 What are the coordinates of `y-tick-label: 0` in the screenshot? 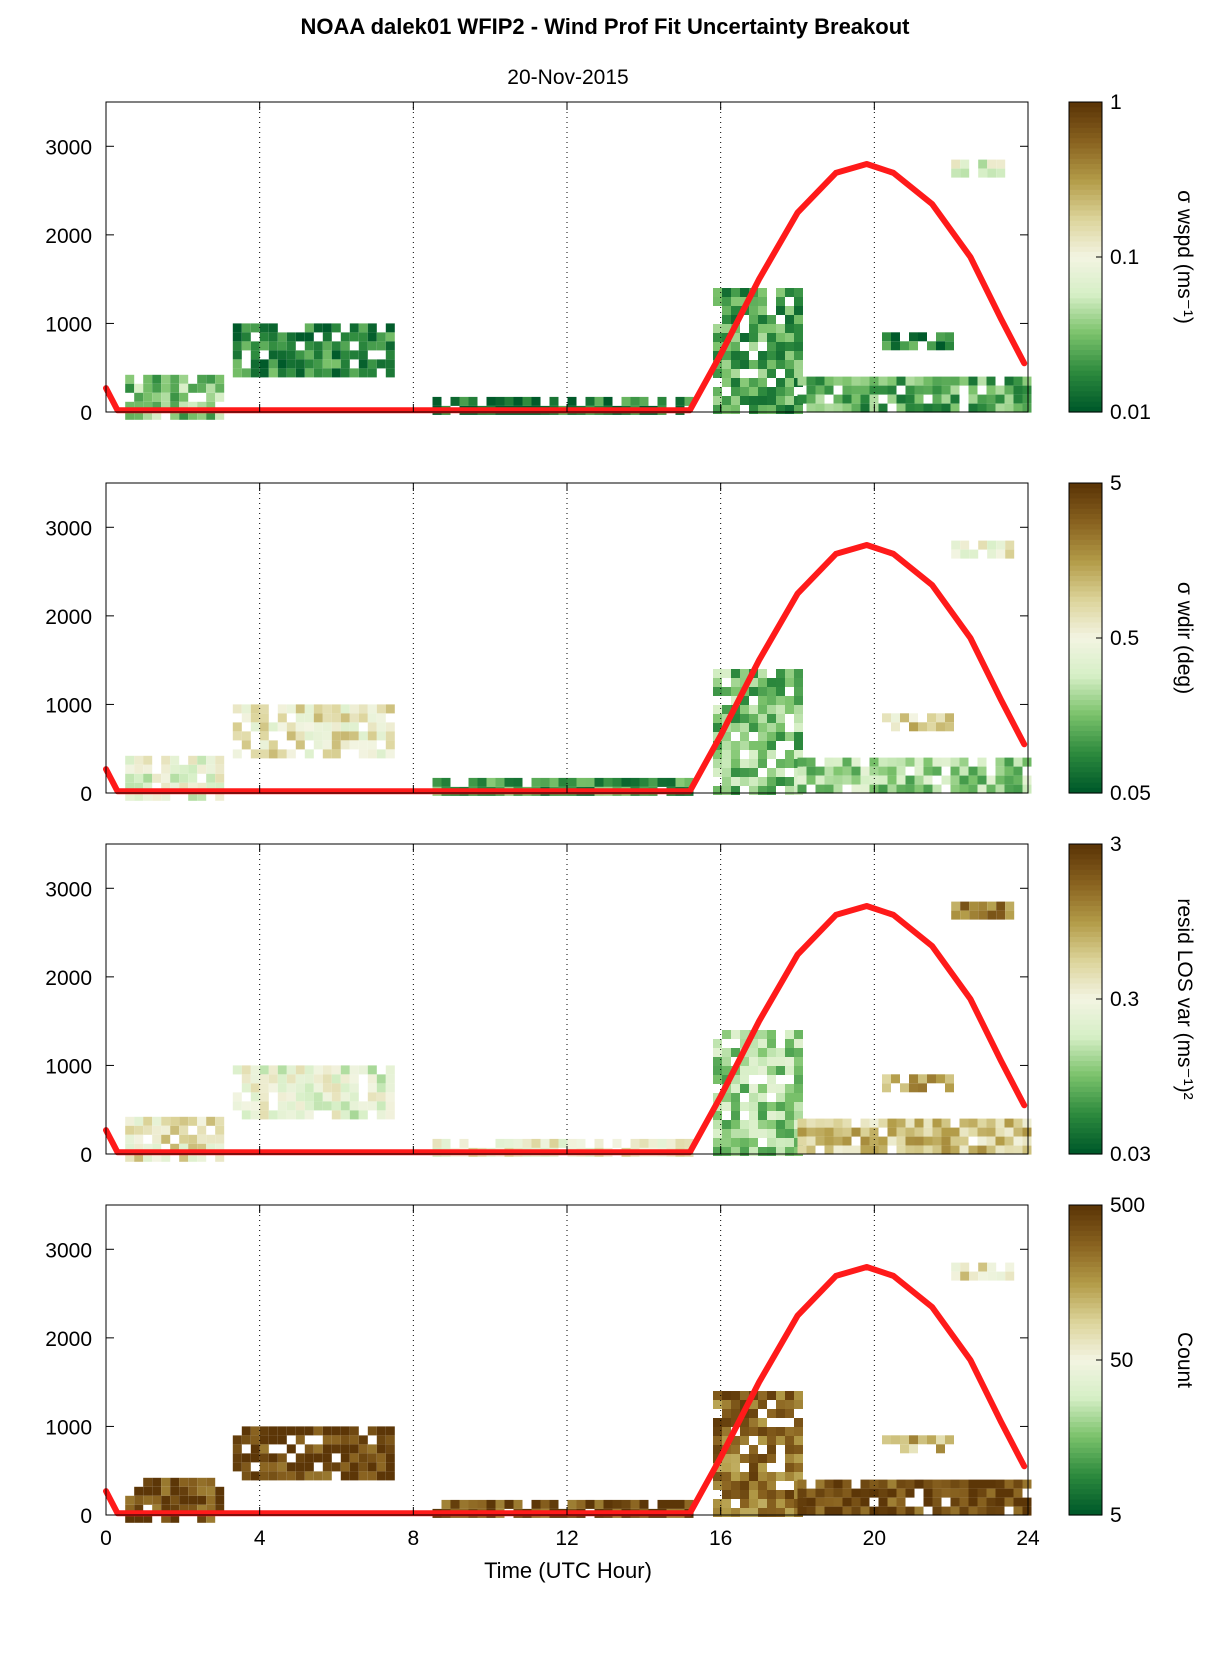 It's located at (86, 794).